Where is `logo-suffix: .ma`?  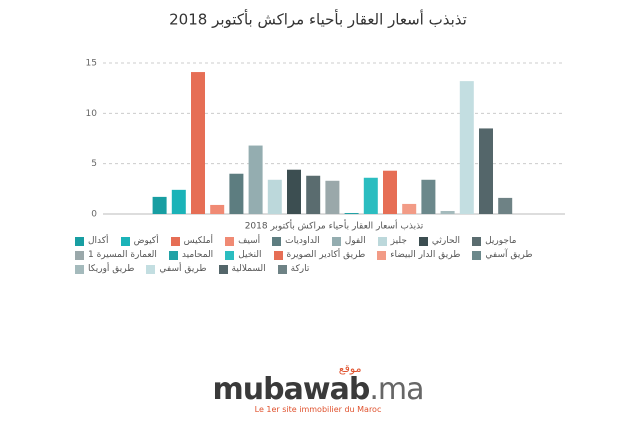 logo-suffix: .ma is located at coordinates (396, 389).